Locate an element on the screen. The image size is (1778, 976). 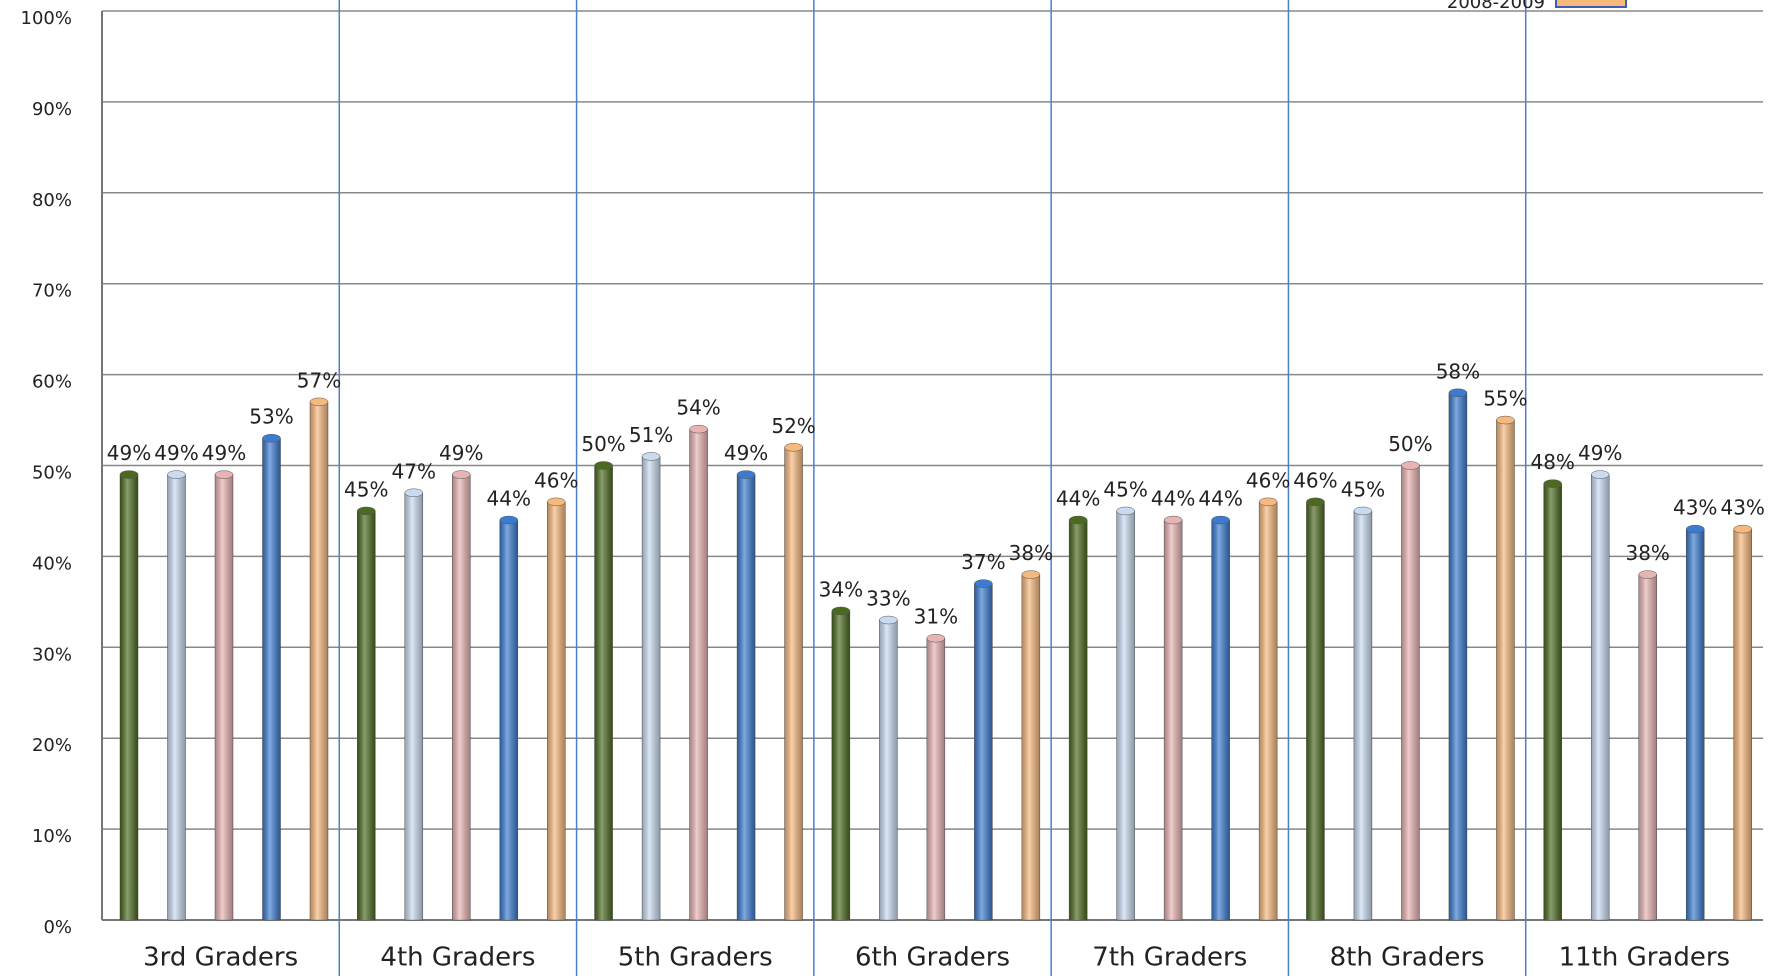
y-tick-label: 60% is located at coordinates (52, 382).